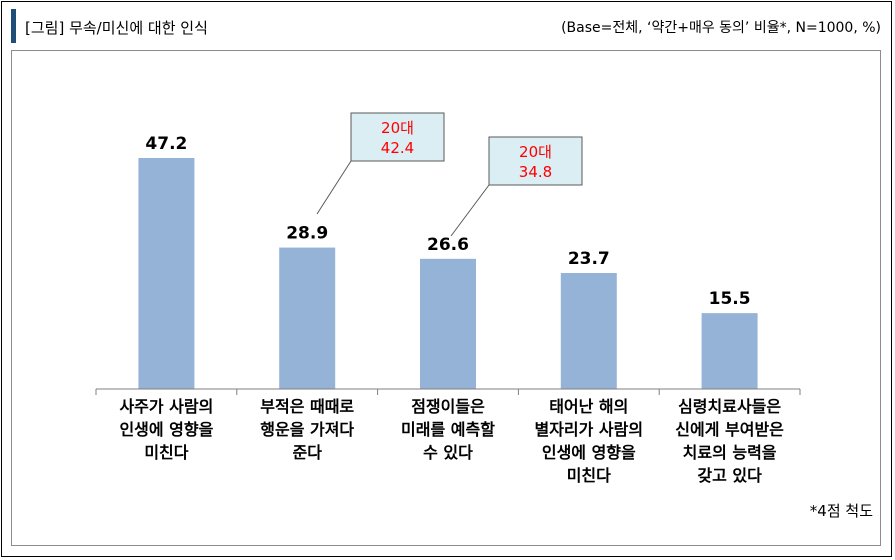 This screenshot has width=895, height=560. What do you see at coordinates (589, 452) in the screenshot?
I see `category-label-4-line-3: 인생에 영향을` at bounding box center [589, 452].